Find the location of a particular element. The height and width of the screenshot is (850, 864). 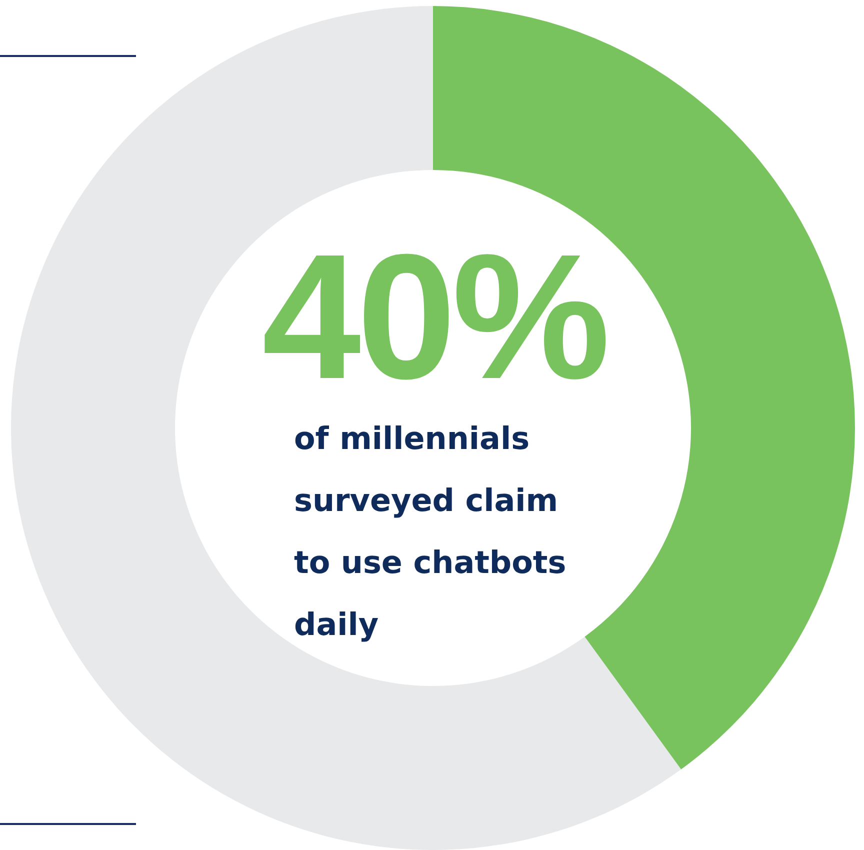

data-label: 40% is located at coordinates (434, 316).